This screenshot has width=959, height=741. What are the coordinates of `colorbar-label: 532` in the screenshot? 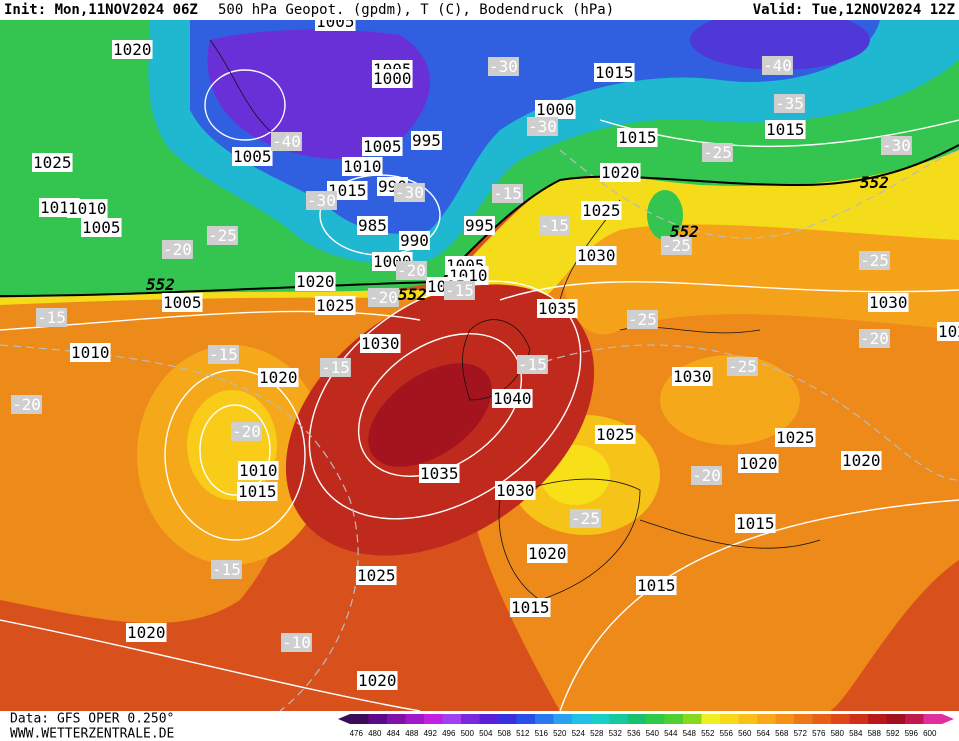 It's located at (616, 733).